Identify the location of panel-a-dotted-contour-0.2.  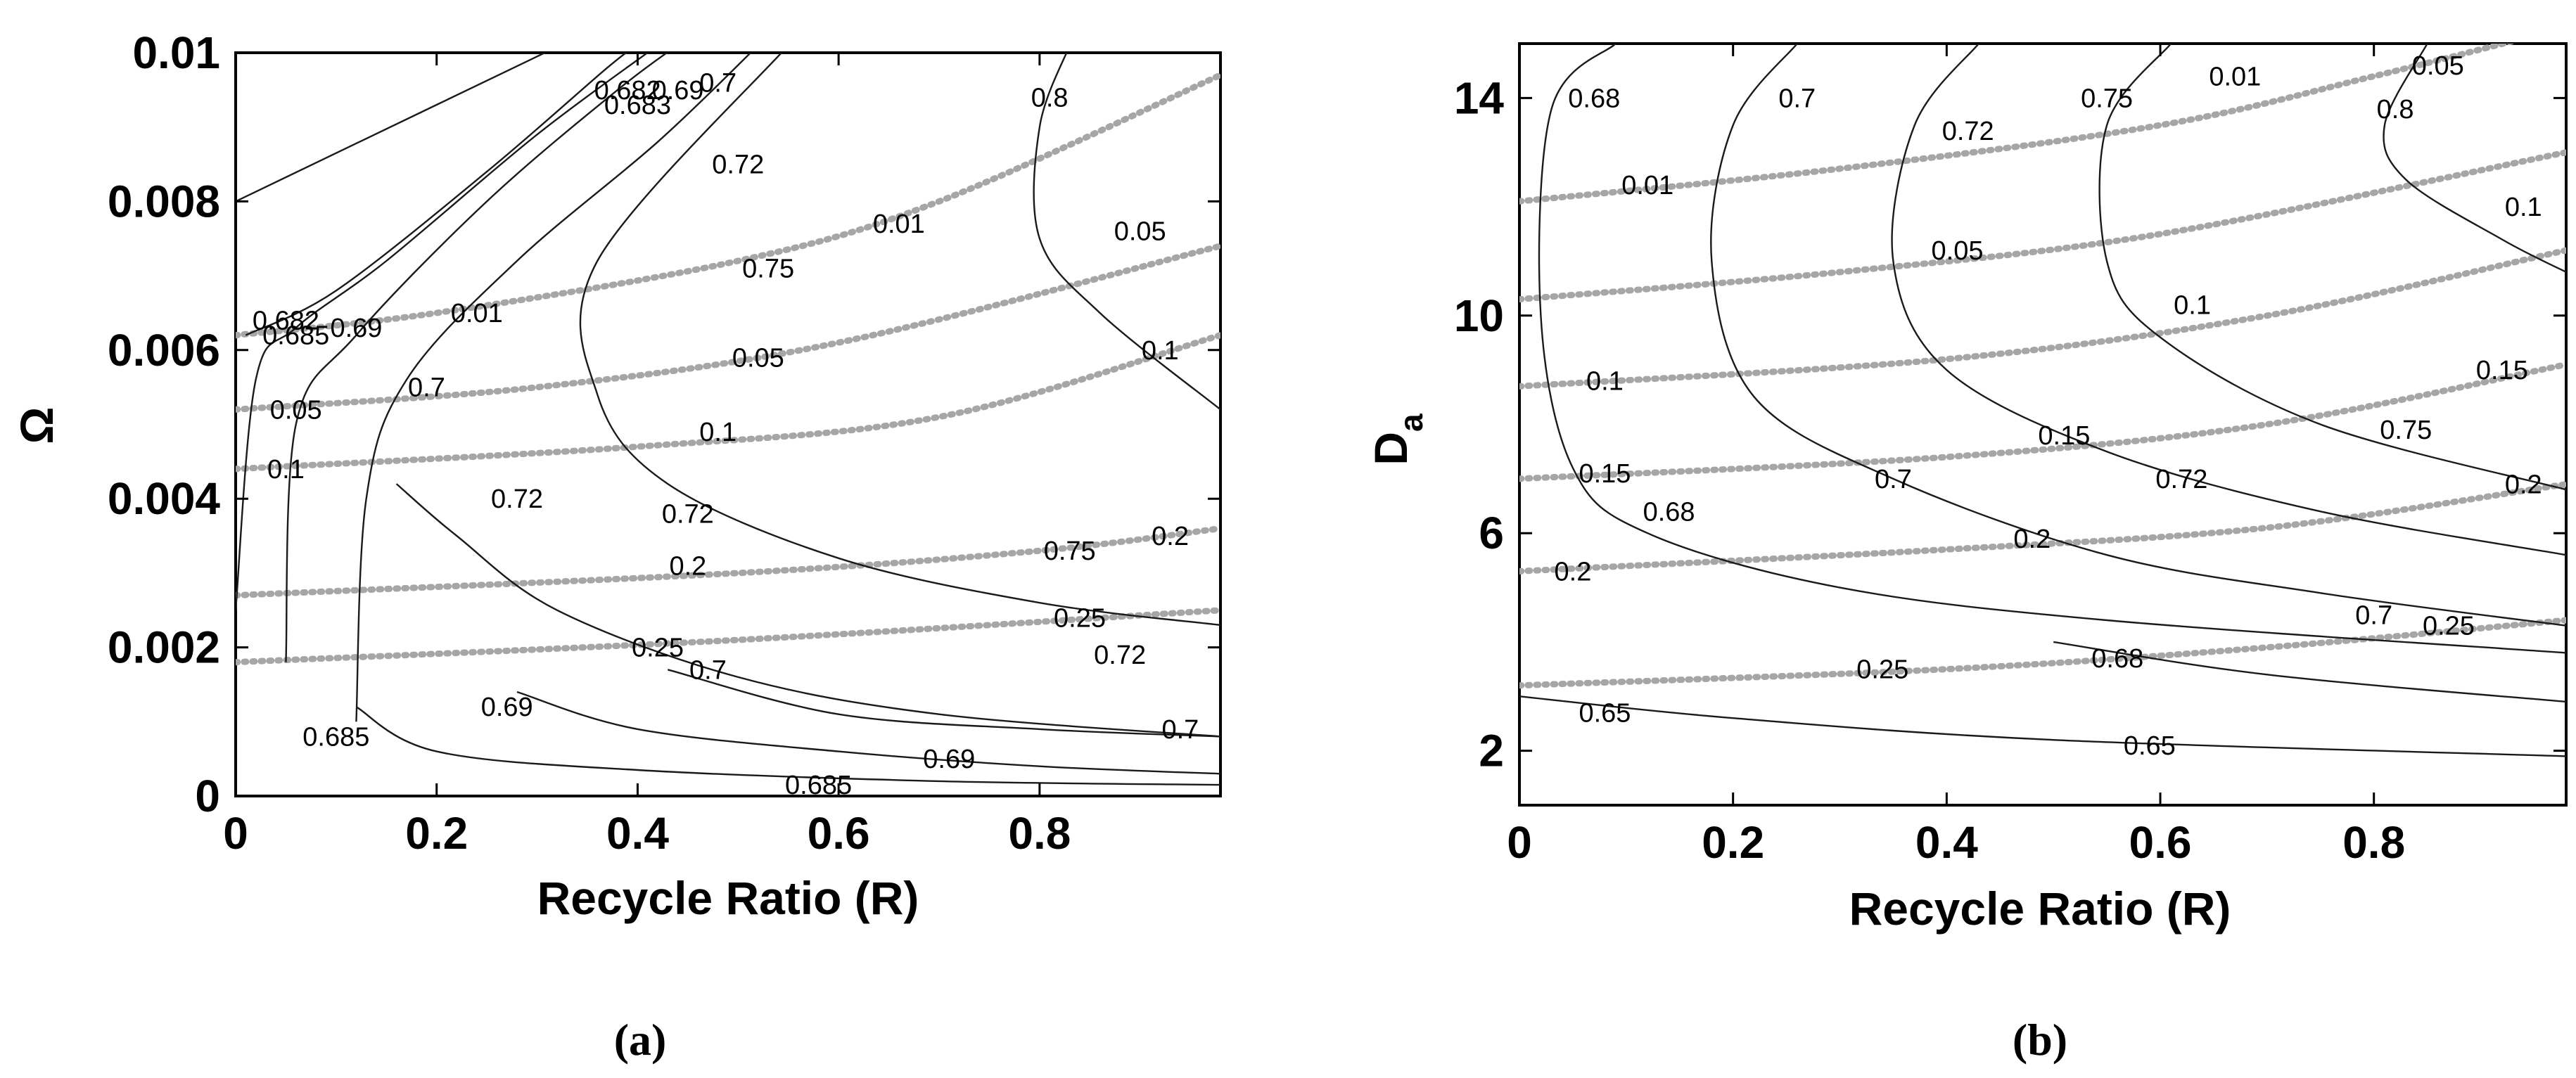
(728, 562).